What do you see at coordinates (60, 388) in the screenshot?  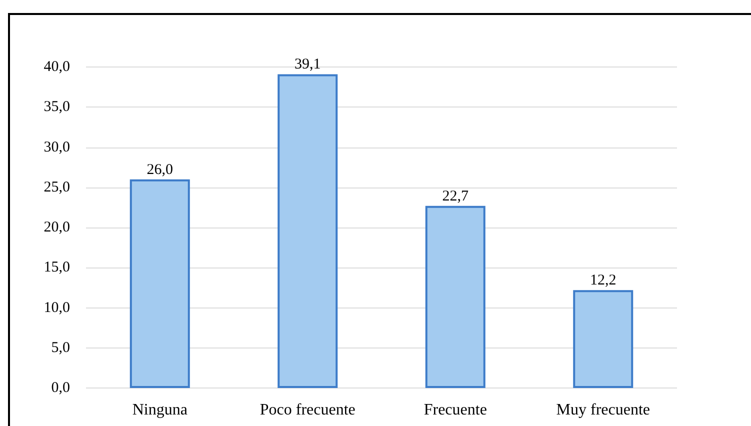 I see `y-tick-label: 0,0` at bounding box center [60, 388].